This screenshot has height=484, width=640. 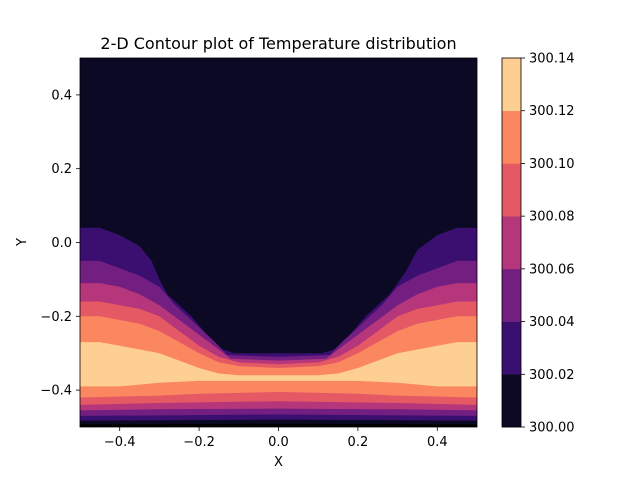 I want to click on x-tick-label: 0.0, so click(x=278, y=442).